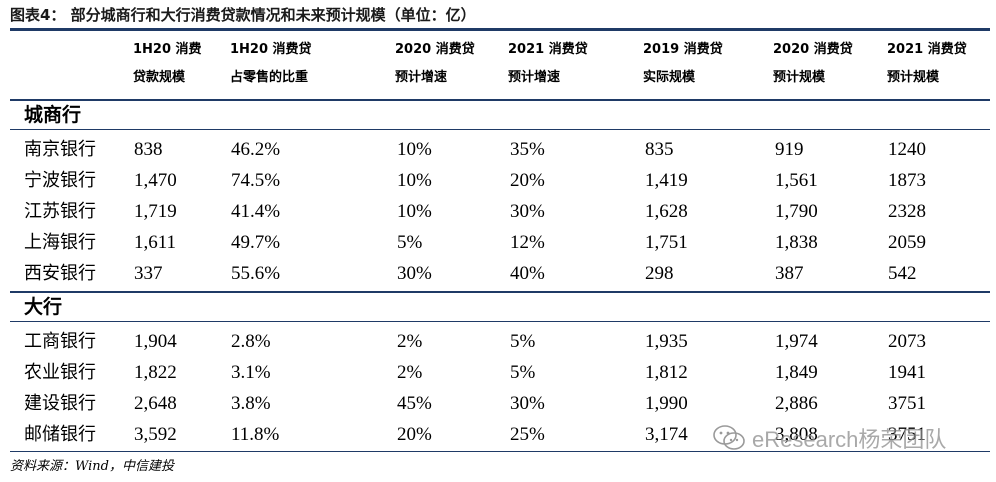 The image size is (996, 482). Describe the element at coordinates (666, 242) in the screenshot. I see `cell-value: 1,751` at that location.